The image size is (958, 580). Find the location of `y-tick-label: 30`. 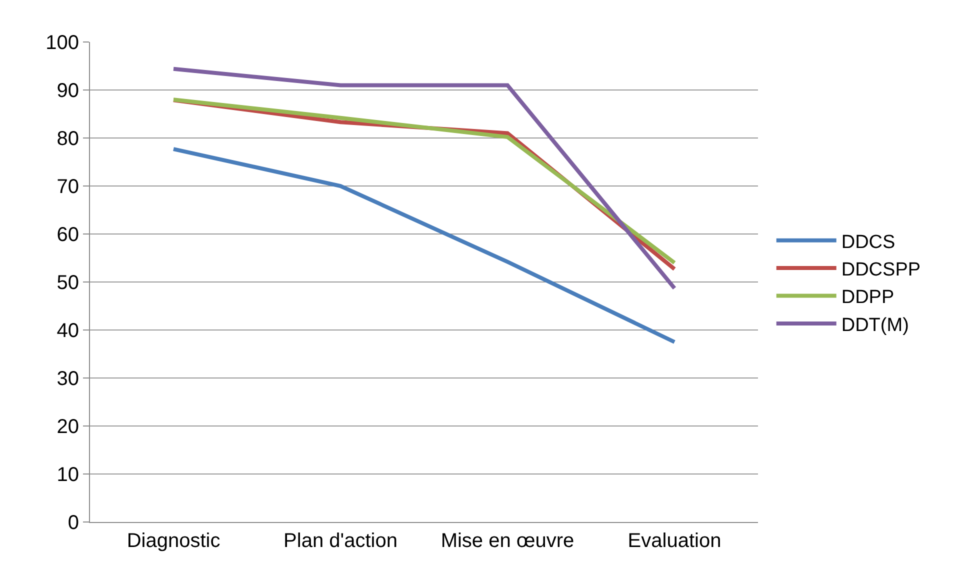

y-tick-label: 30 is located at coordinates (67, 379).